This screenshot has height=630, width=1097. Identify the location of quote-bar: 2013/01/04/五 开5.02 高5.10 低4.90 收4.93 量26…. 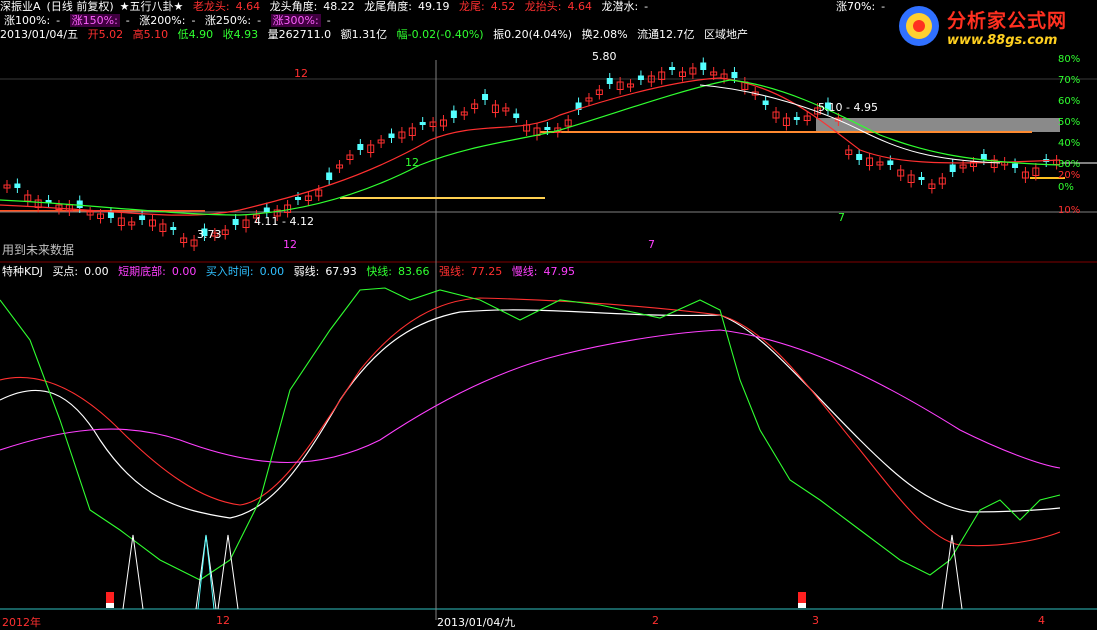
(377, 35).